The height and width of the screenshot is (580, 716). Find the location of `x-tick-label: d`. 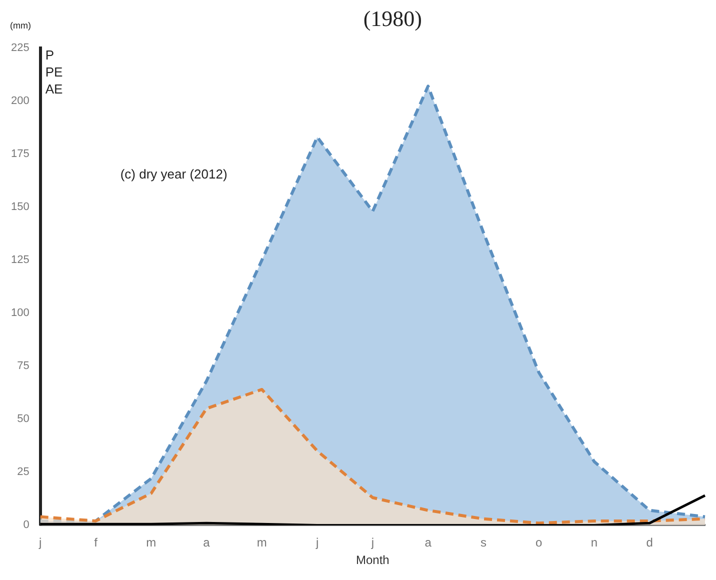

x-tick-label: d is located at coordinates (649, 543).